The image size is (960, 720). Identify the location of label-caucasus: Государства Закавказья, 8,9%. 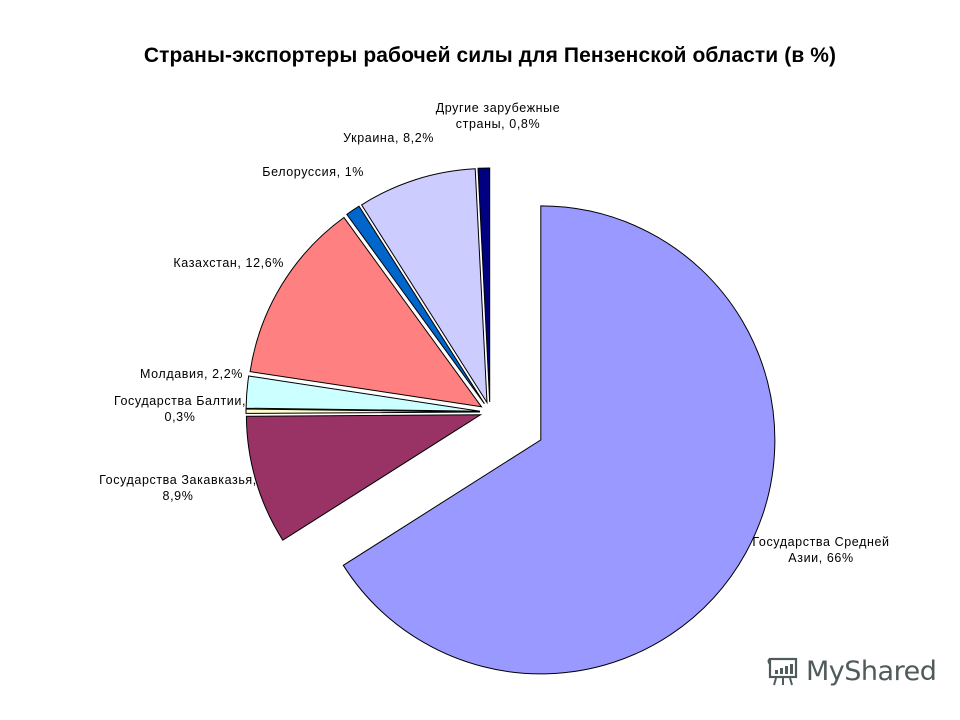
(178, 488).